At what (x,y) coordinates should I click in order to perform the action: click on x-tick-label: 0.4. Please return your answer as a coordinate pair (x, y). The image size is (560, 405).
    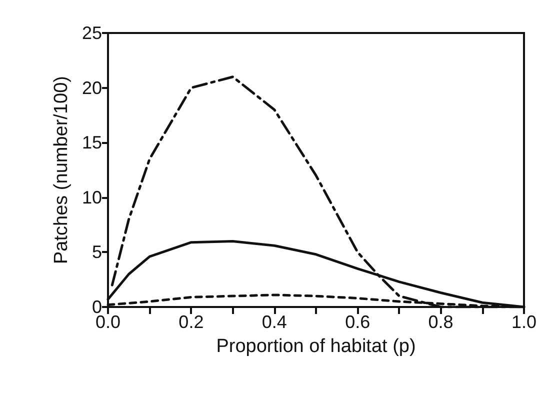
    Looking at the image, I should click on (274, 322).